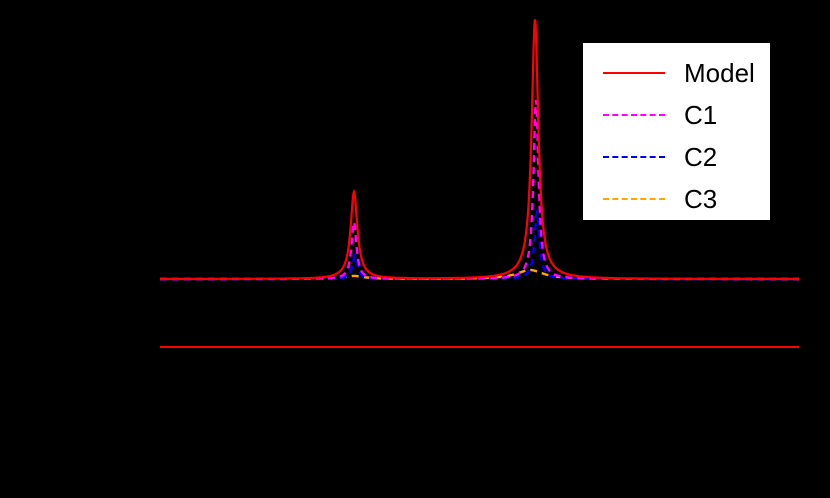  Describe the element at coordinates (676, 199) in the screenshot. I see `legend-item-c3: C3` at that location.